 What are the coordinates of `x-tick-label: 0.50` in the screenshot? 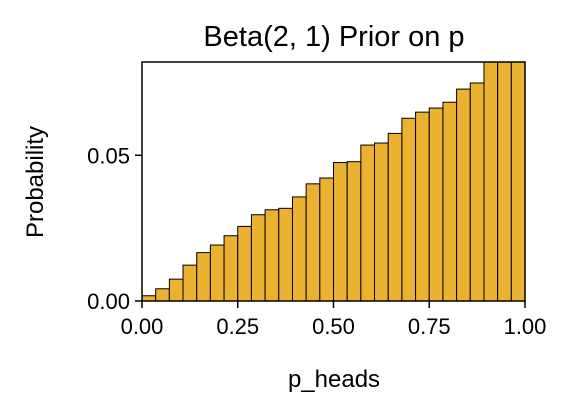 It's located at (333, 326).